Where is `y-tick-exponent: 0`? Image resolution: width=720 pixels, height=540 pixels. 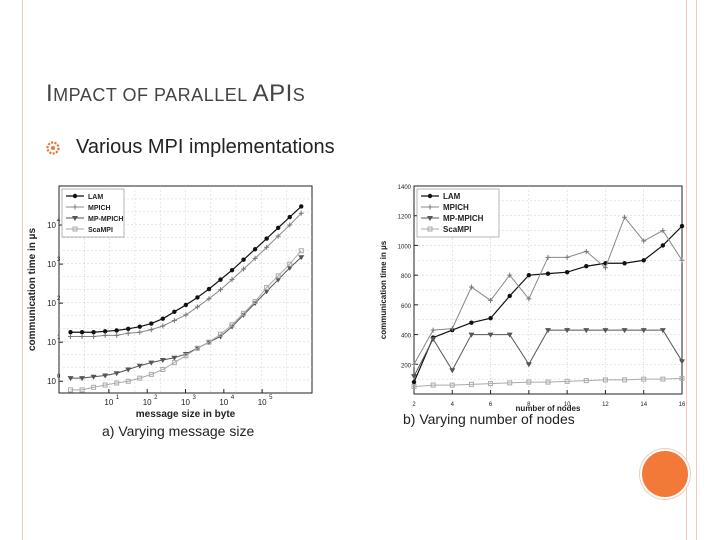 y-tick-exponent: 0 is located at coordinates (59, 377).